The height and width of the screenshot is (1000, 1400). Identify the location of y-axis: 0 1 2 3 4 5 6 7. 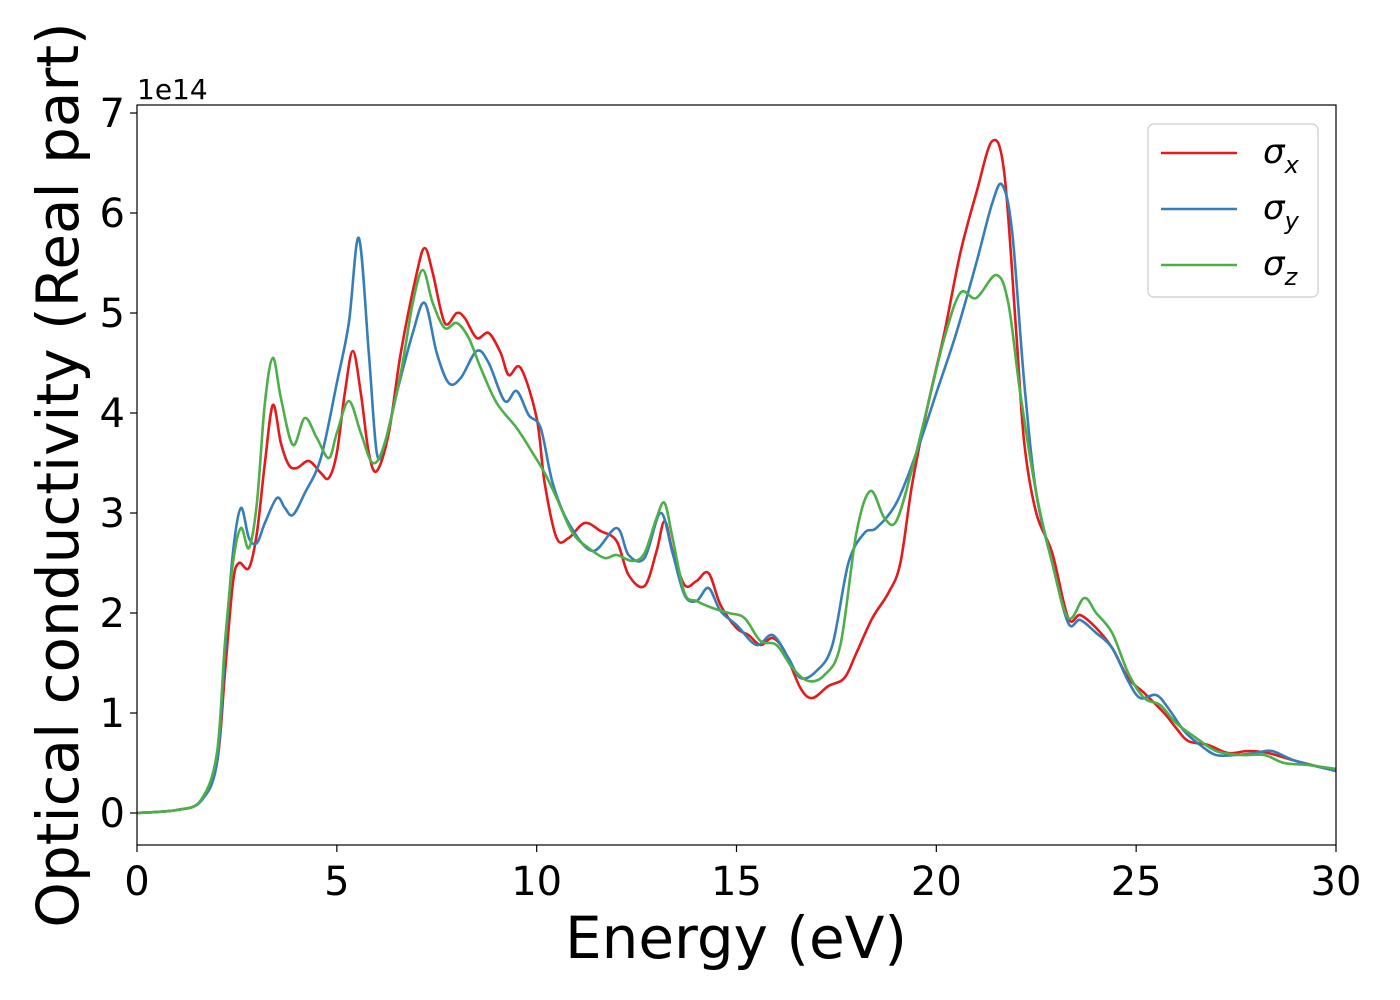
(118, 464).